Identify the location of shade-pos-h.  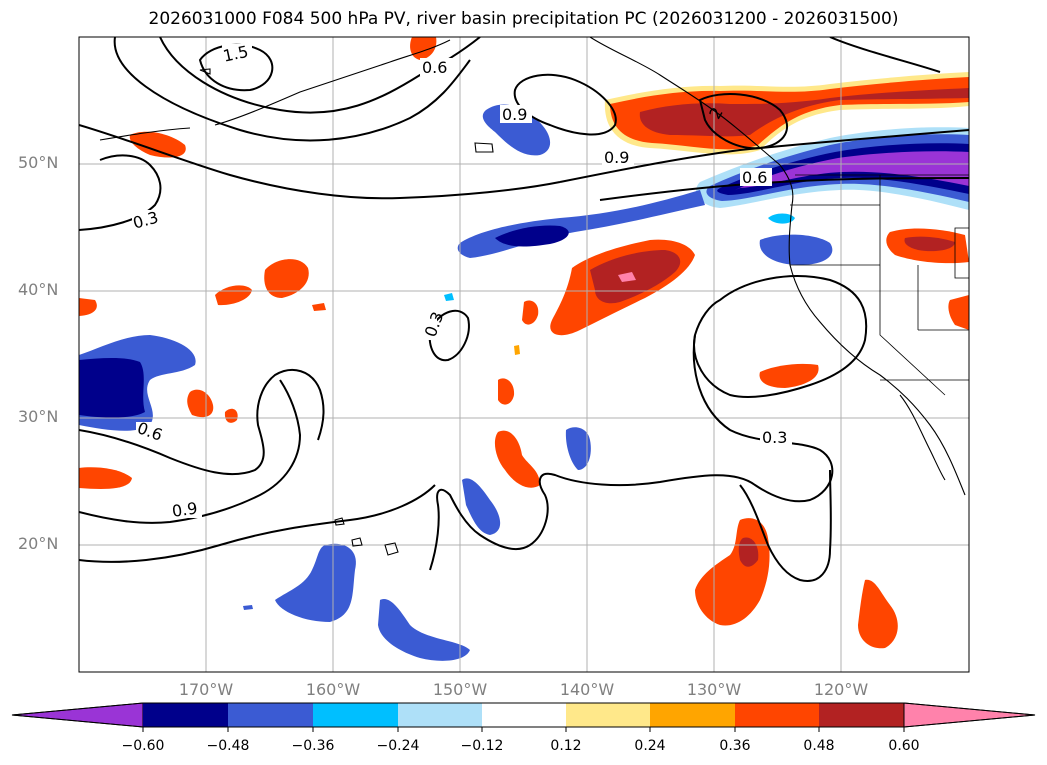
(105, 478).